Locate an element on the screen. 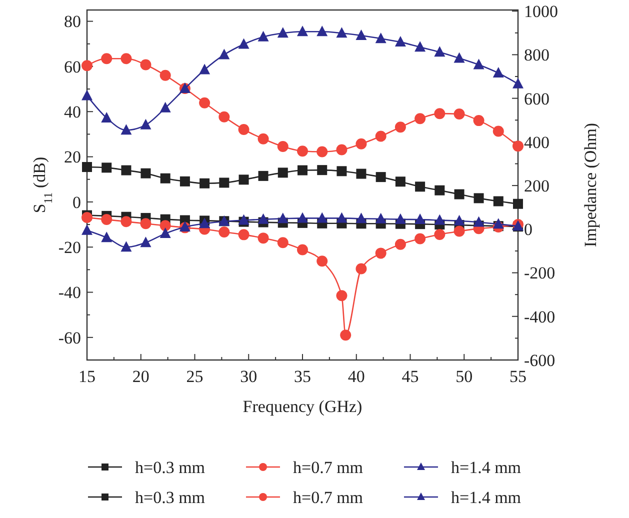 This screenshot has height=518, width=629. y-tick-label: 60 is located at coordinates (72, 66).